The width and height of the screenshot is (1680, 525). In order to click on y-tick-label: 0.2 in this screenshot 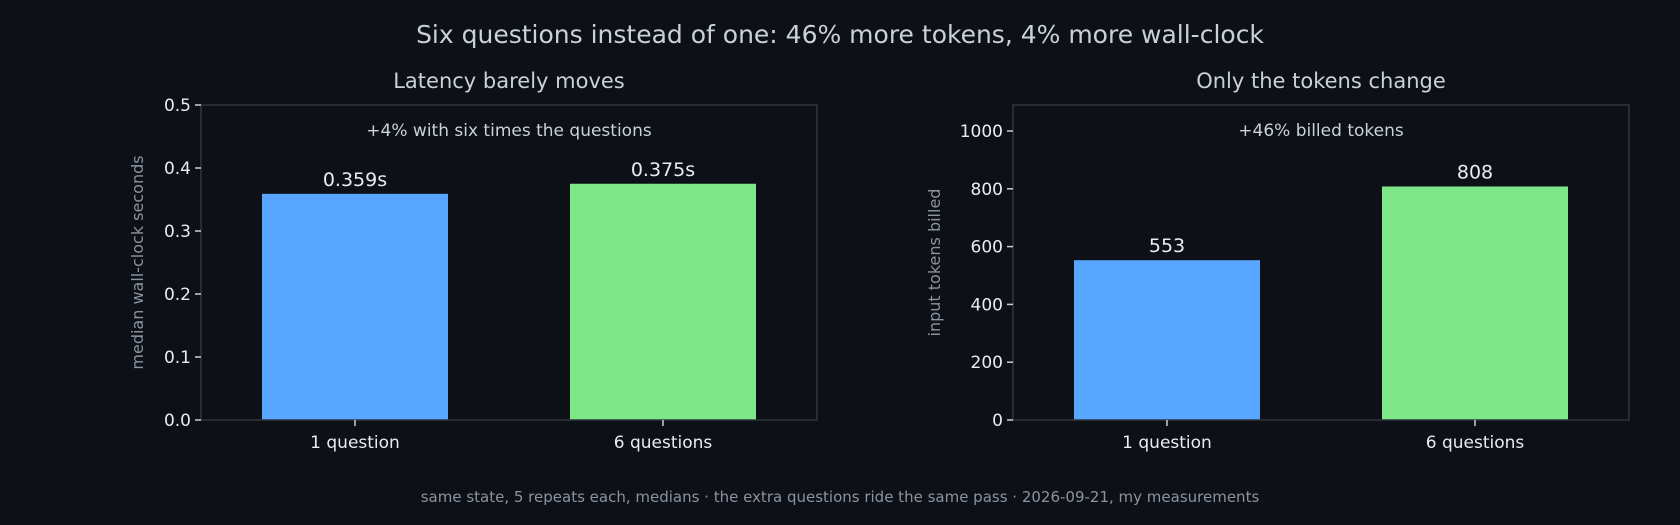, I will do `click(177, 295)`.